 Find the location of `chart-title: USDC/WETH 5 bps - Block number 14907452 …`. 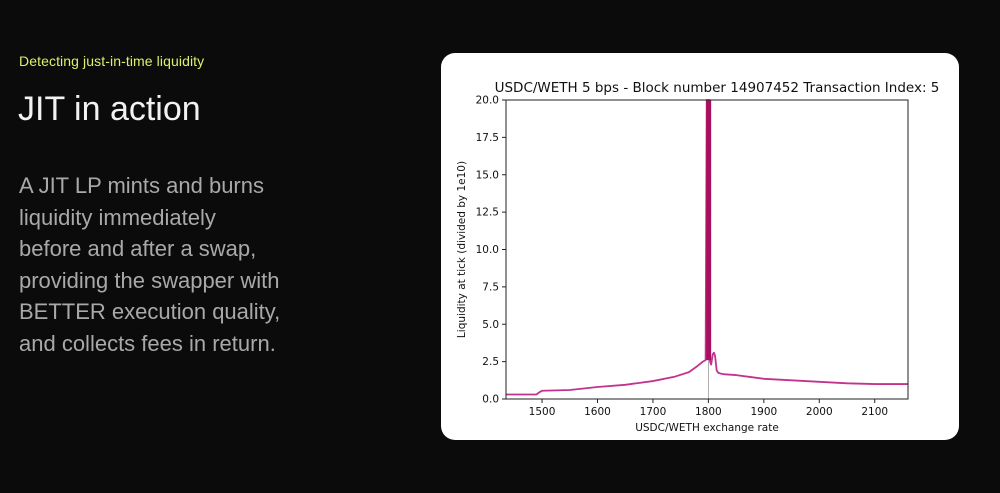

chart-title: USDC/WETH 5 bps - Block number 14907452 … is located at coordinates (717, 88).